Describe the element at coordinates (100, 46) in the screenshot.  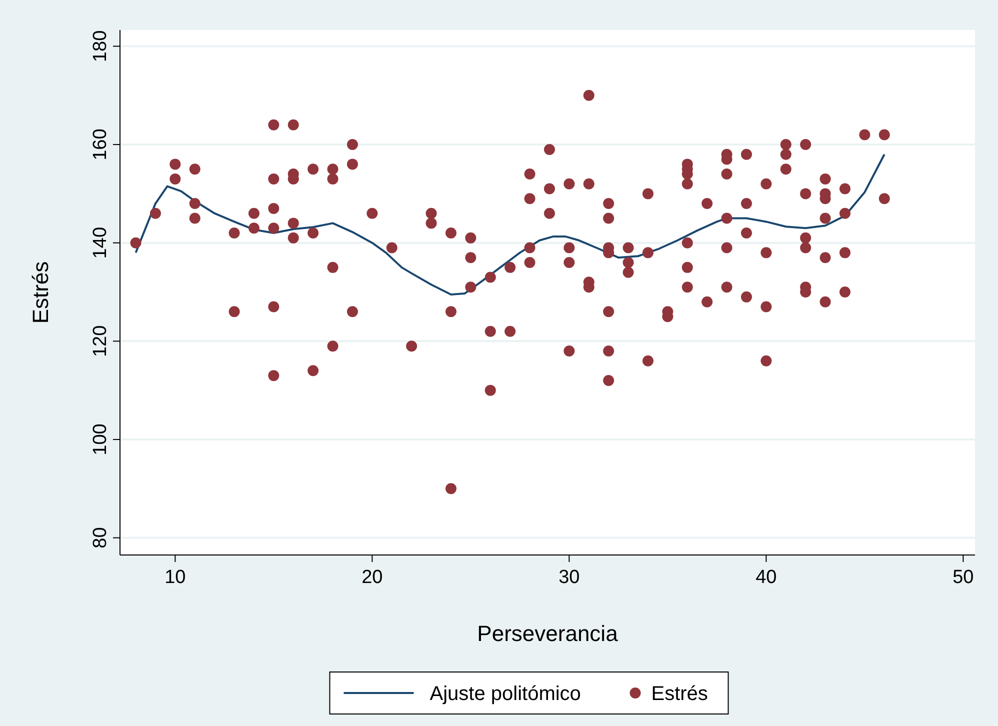
I see `y-tick-label: 180` at that location.